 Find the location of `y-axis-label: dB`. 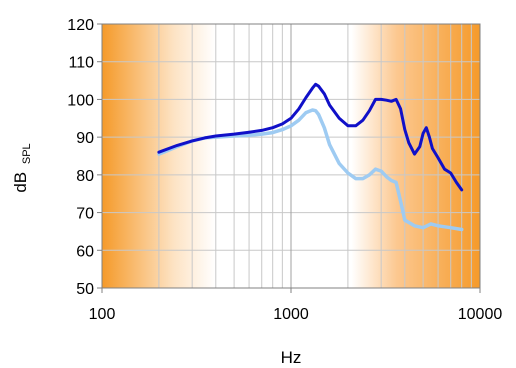

y-axis-label: dB is located at coordinates (20, 182).